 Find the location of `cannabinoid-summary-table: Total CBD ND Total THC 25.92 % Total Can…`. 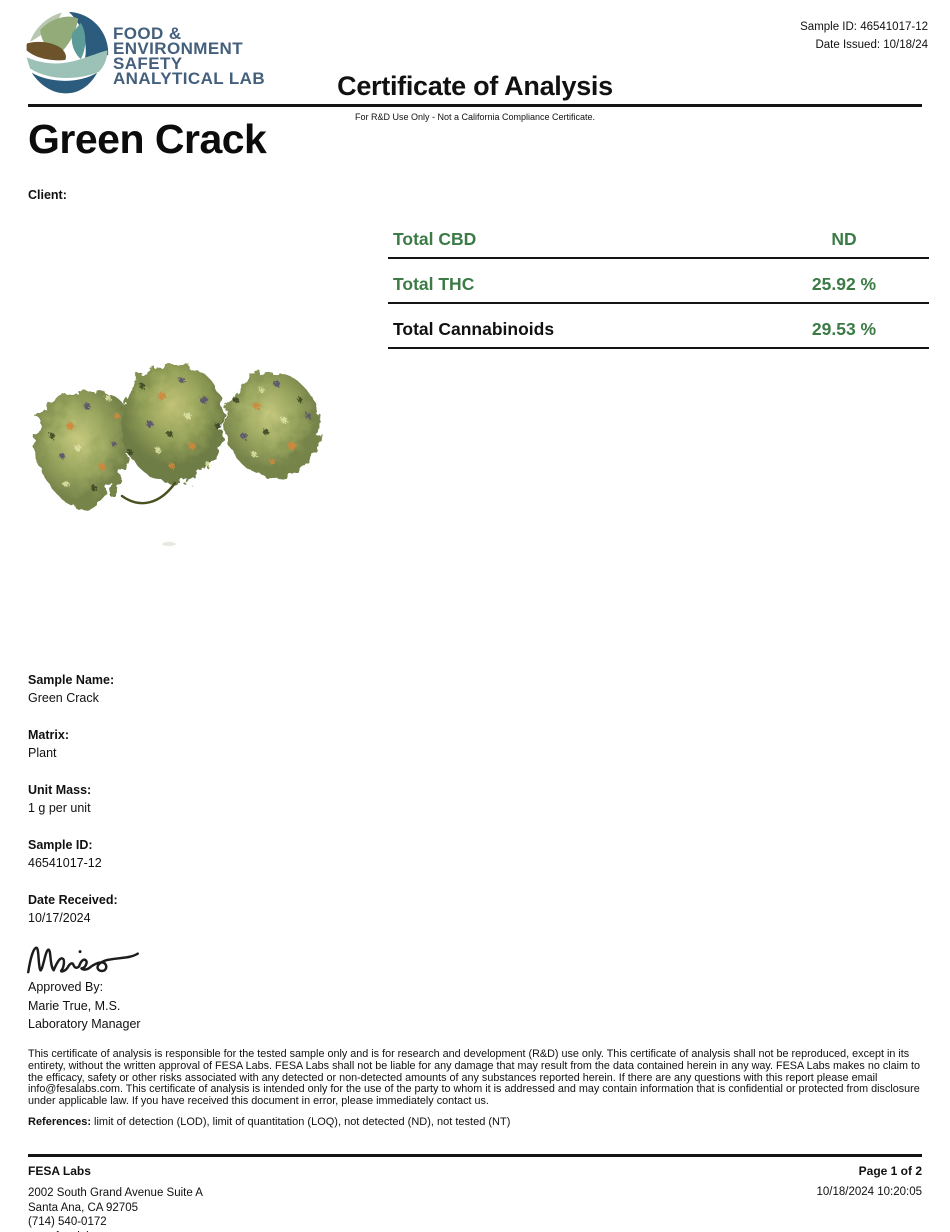

cannabinoid-summary-table: Total CBD ND Total THC 25.92 % Total Can… is located at coordinates (658, 281).